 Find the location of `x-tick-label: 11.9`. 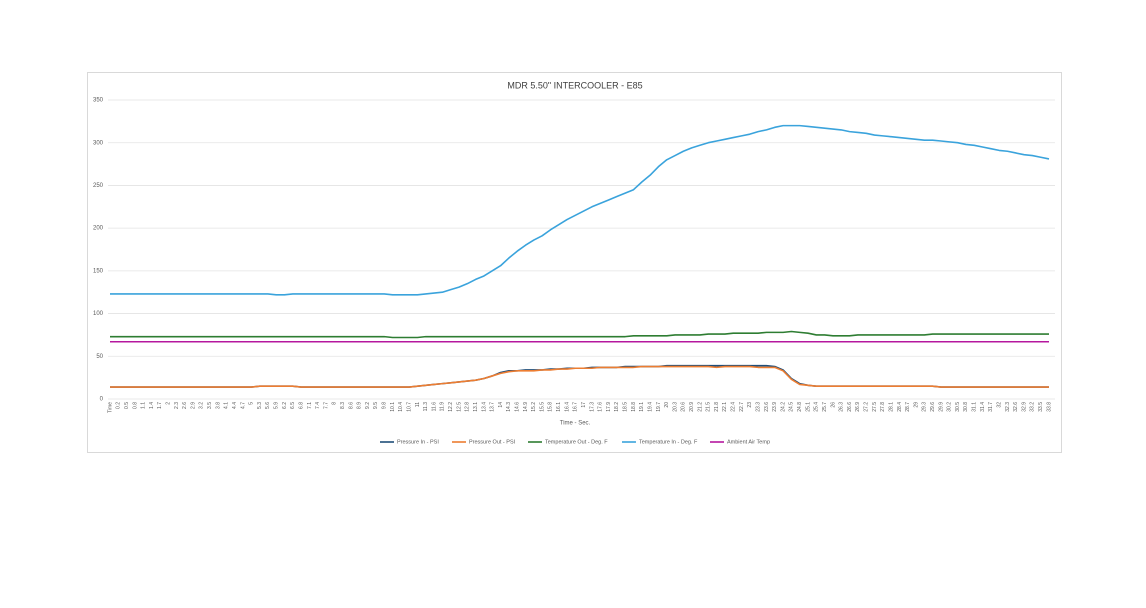

x-tick-label: 11.9 is located at coordinates (443, 407).